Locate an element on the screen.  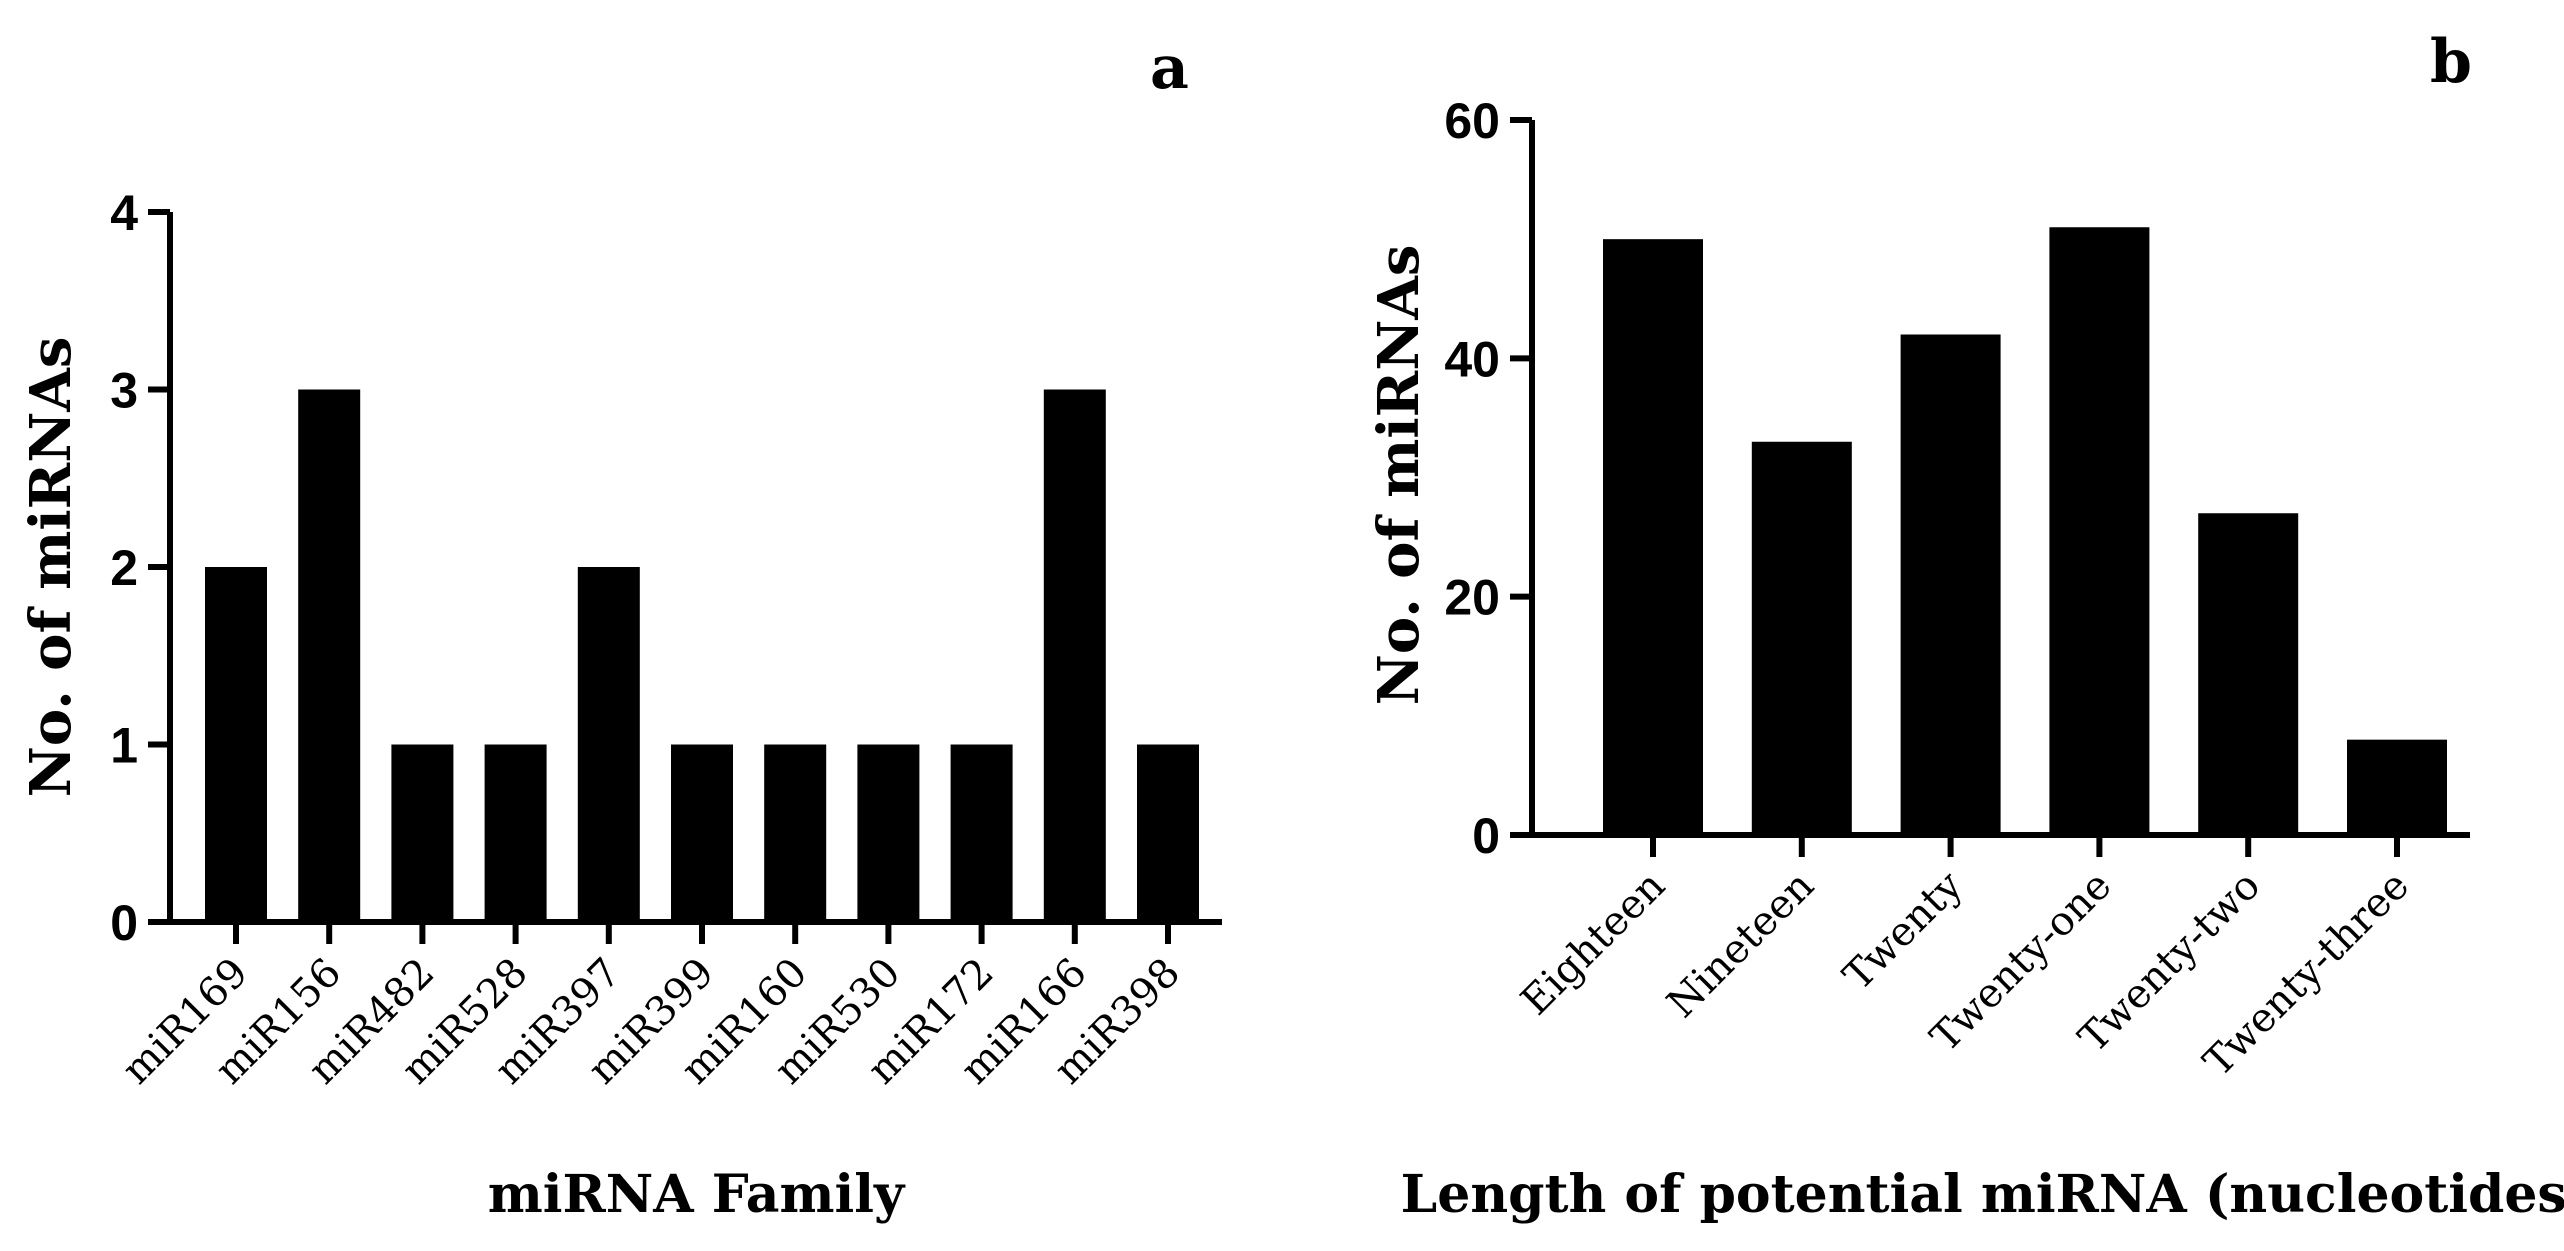
bar-a-mir169 is located at coordinates (236, 744).